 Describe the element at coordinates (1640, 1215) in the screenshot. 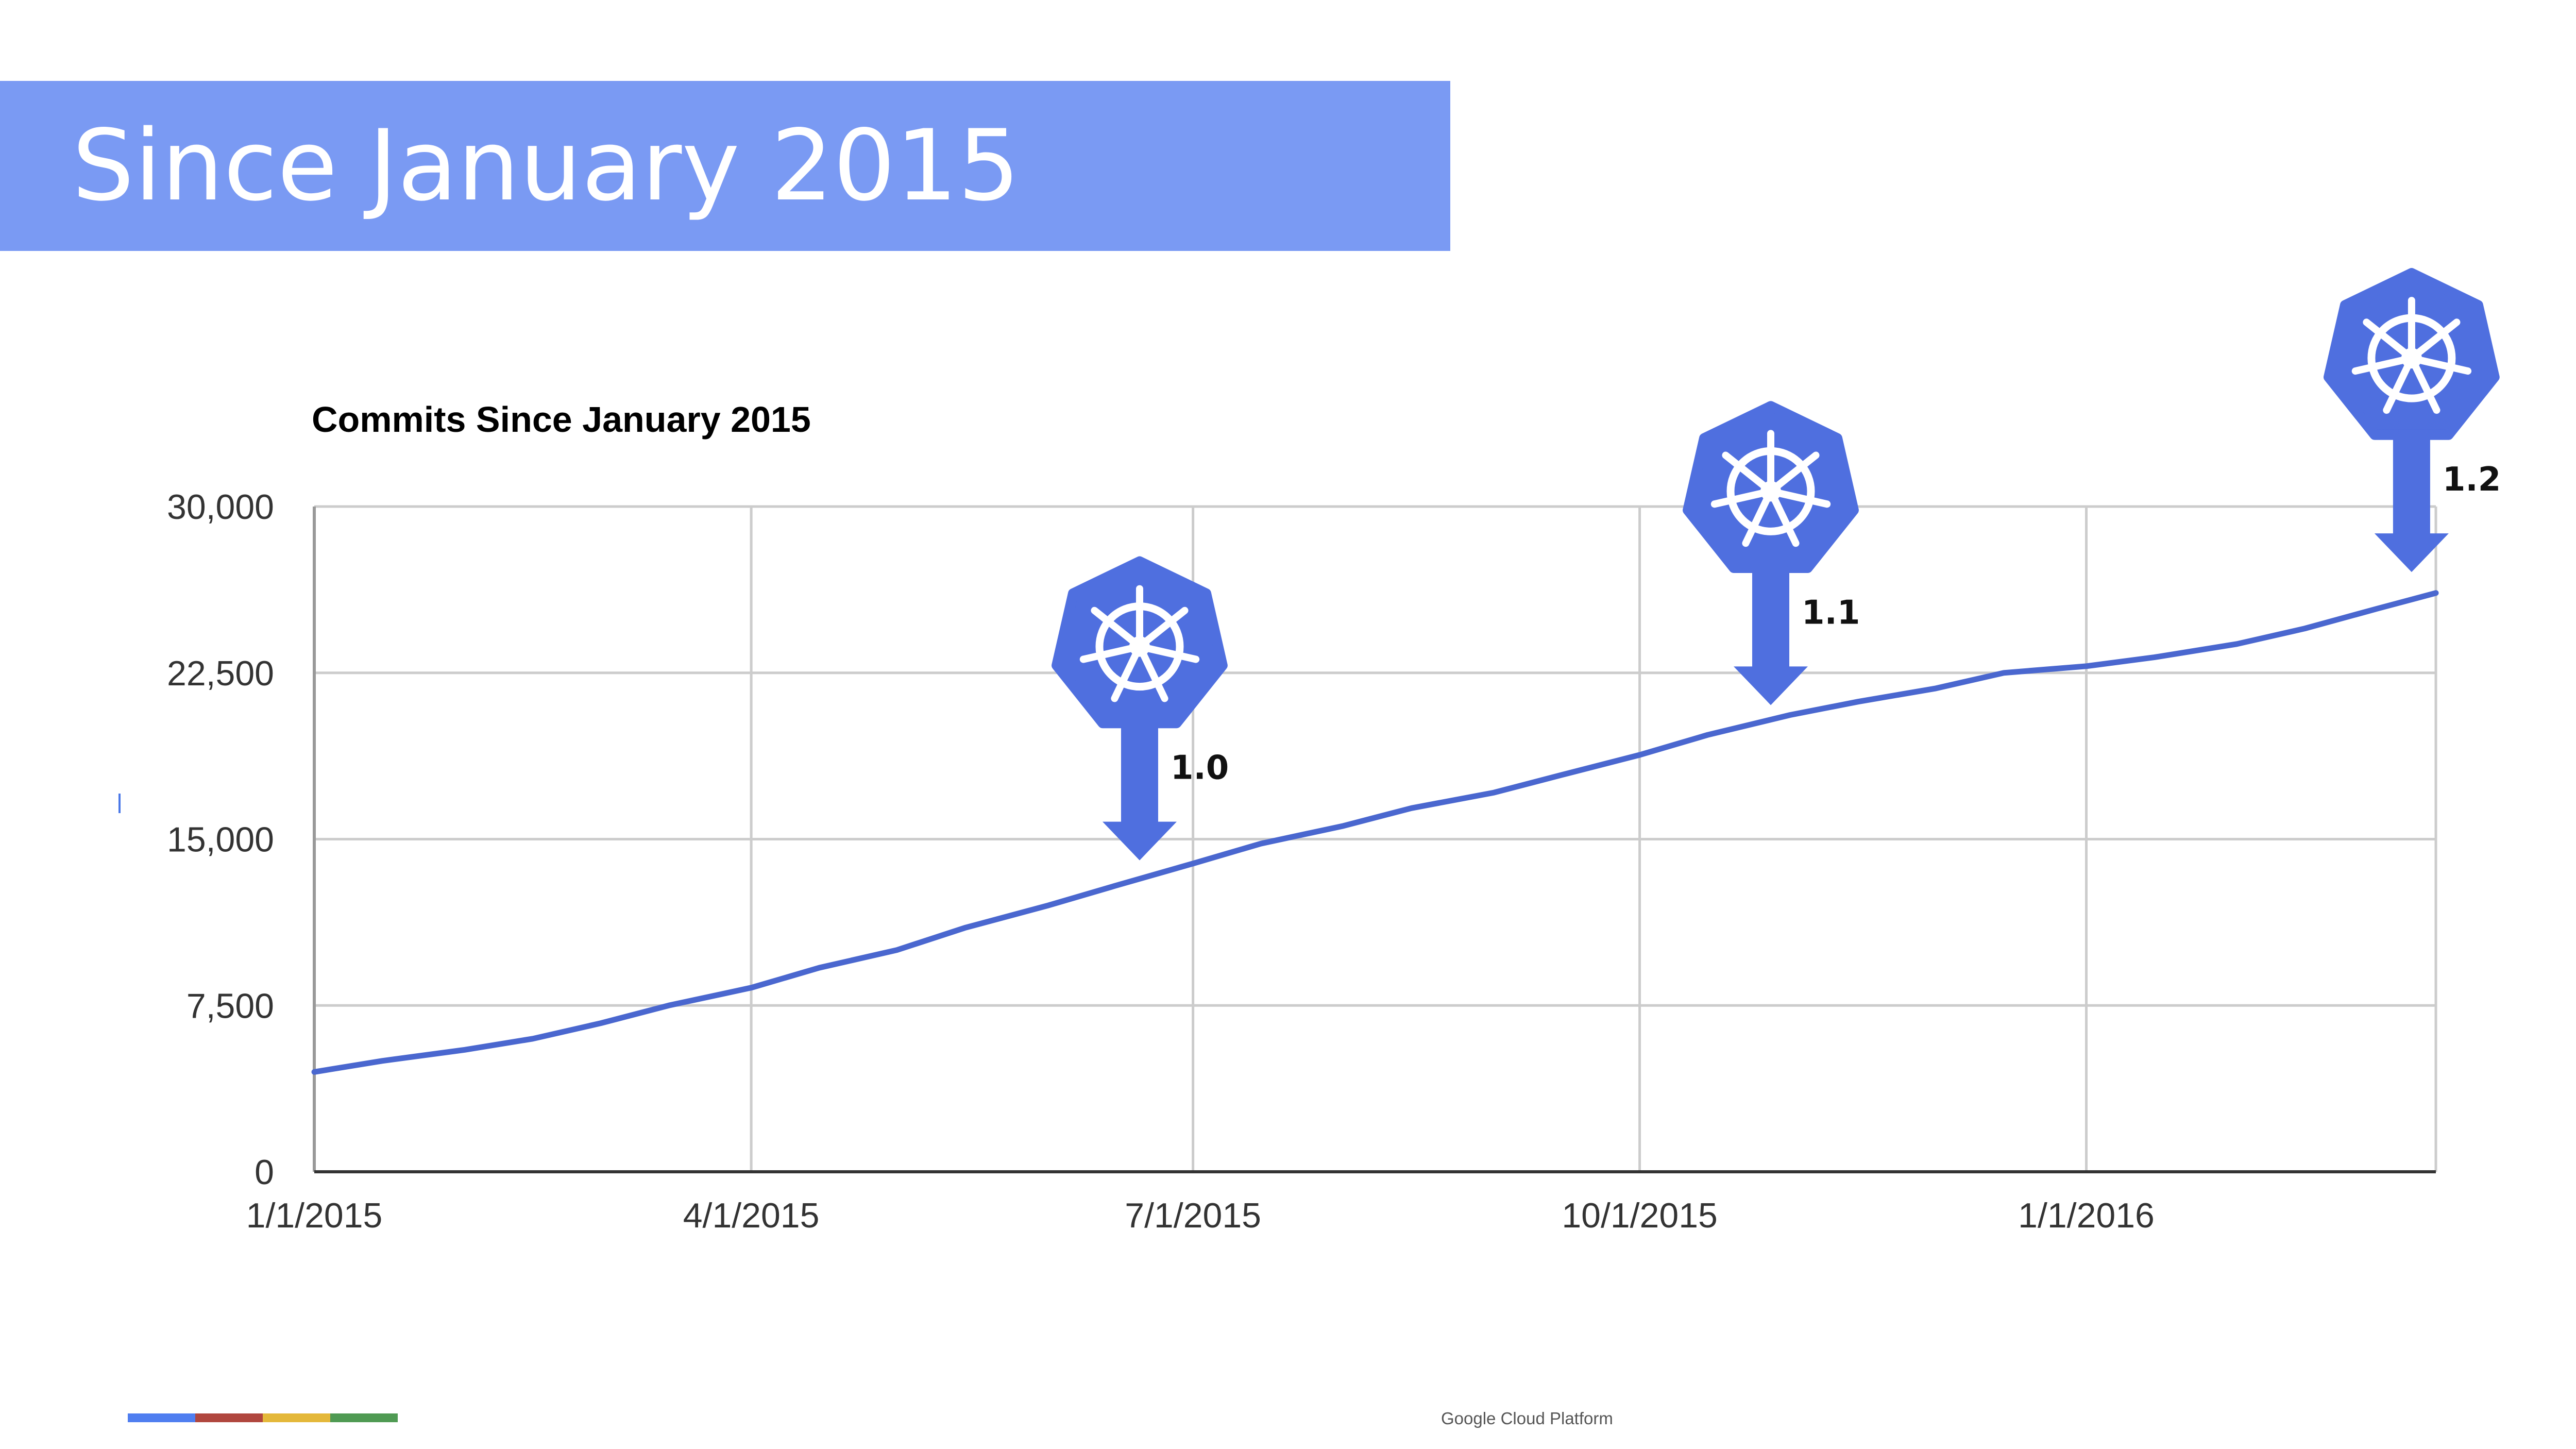

I see `x-tick-label: 10/1/2015` at that location.